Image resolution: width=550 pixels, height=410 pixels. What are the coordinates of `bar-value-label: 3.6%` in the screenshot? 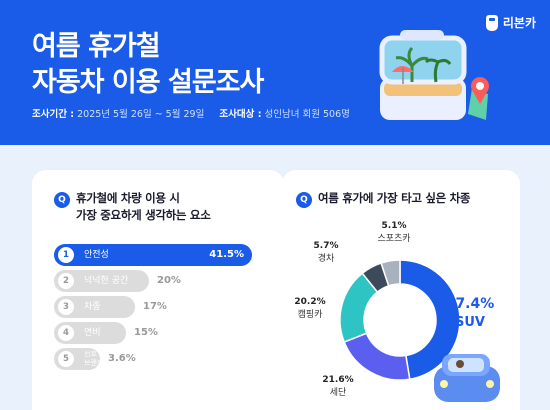 It's located at (122, 358).